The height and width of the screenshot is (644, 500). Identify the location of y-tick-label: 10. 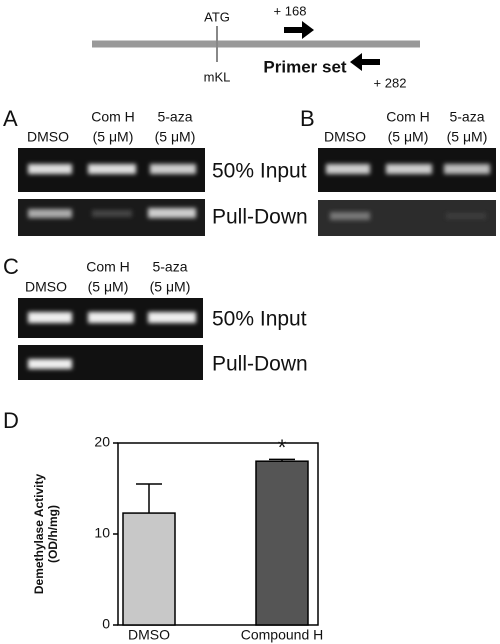
(102, 533).